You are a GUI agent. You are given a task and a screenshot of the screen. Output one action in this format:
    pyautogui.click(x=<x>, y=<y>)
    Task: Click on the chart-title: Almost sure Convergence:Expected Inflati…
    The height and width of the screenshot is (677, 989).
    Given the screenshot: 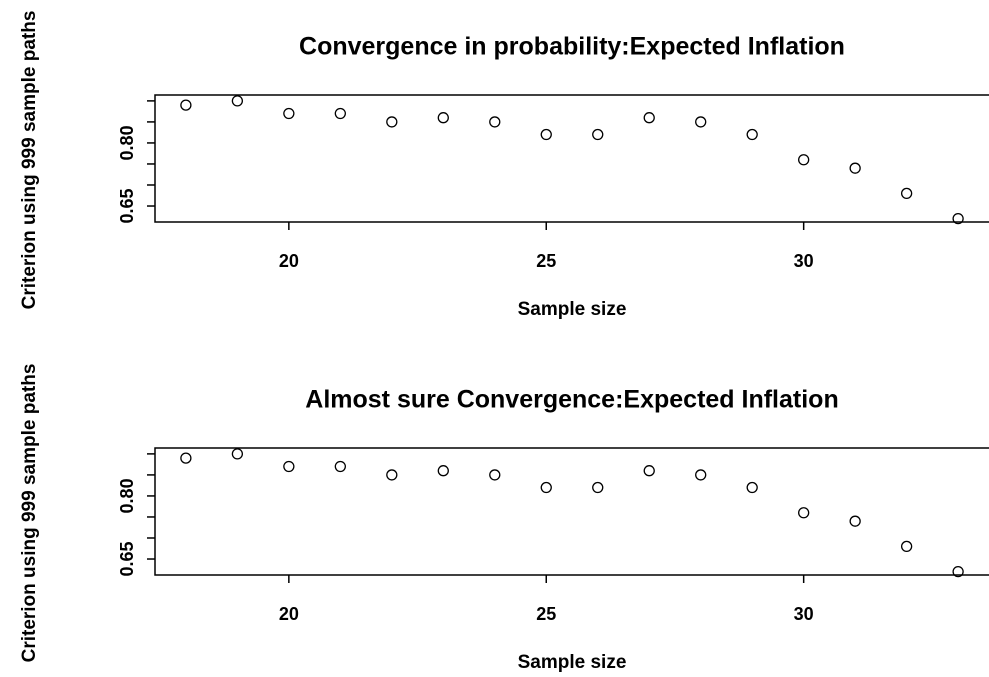 What is the action you would take?
    pyautogui.click(x=571, y=400)
    